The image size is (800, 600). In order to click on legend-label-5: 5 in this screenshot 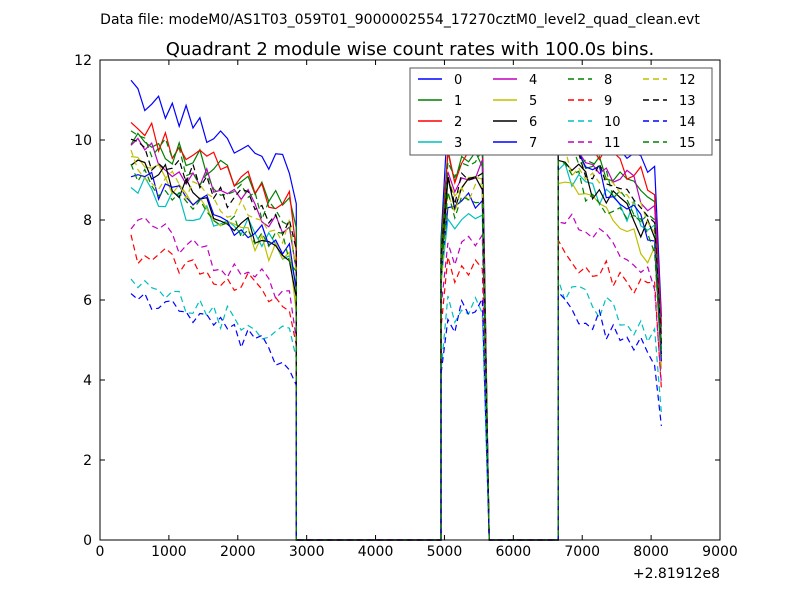, I will do `click(533, 101)`.